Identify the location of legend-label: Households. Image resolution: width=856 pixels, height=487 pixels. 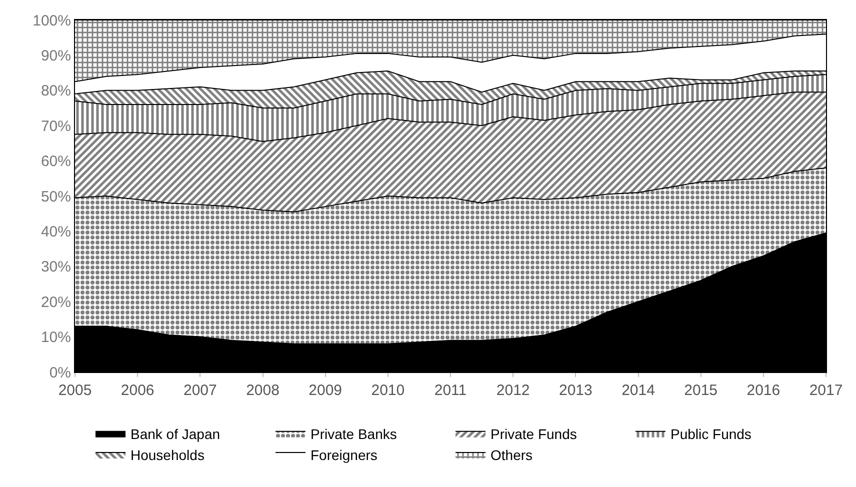
(167, 455).